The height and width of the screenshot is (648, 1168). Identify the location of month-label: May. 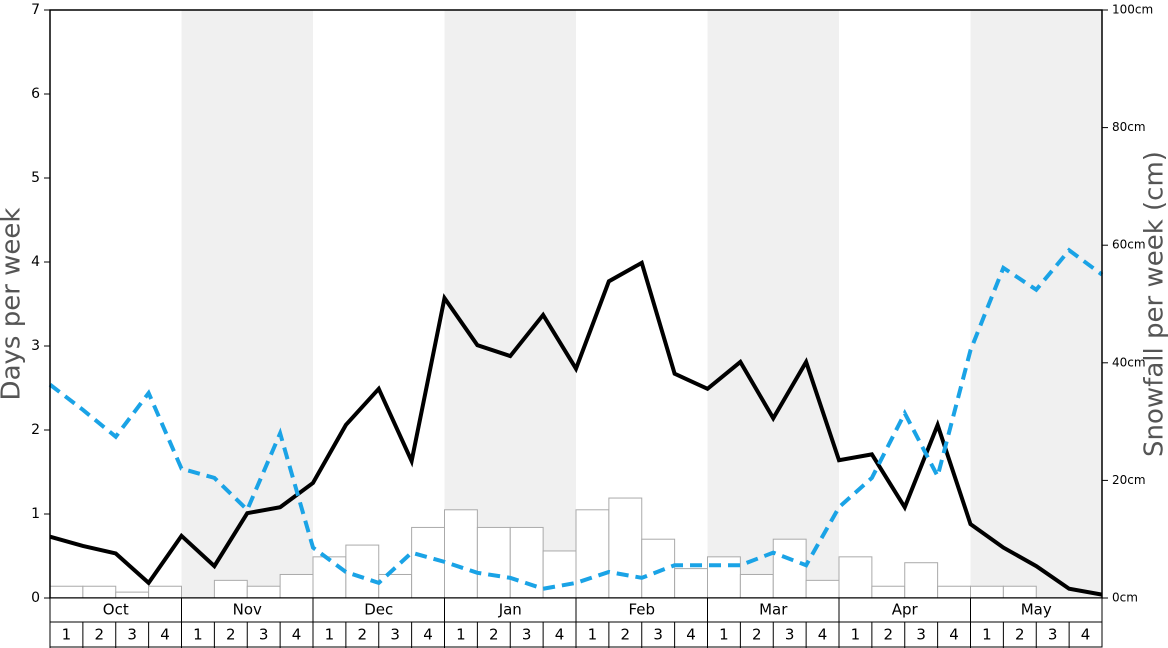
(1036, 610).